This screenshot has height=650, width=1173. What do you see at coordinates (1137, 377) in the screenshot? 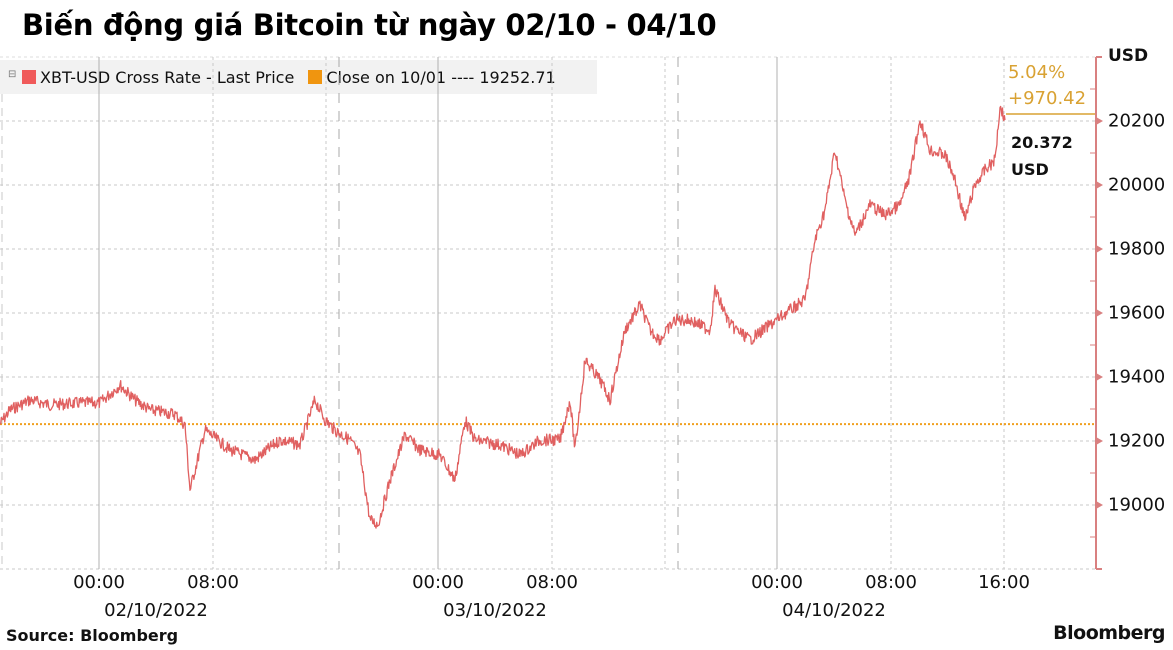
I see `y-tick-label: 19400` at bounding box center [1137, 377].